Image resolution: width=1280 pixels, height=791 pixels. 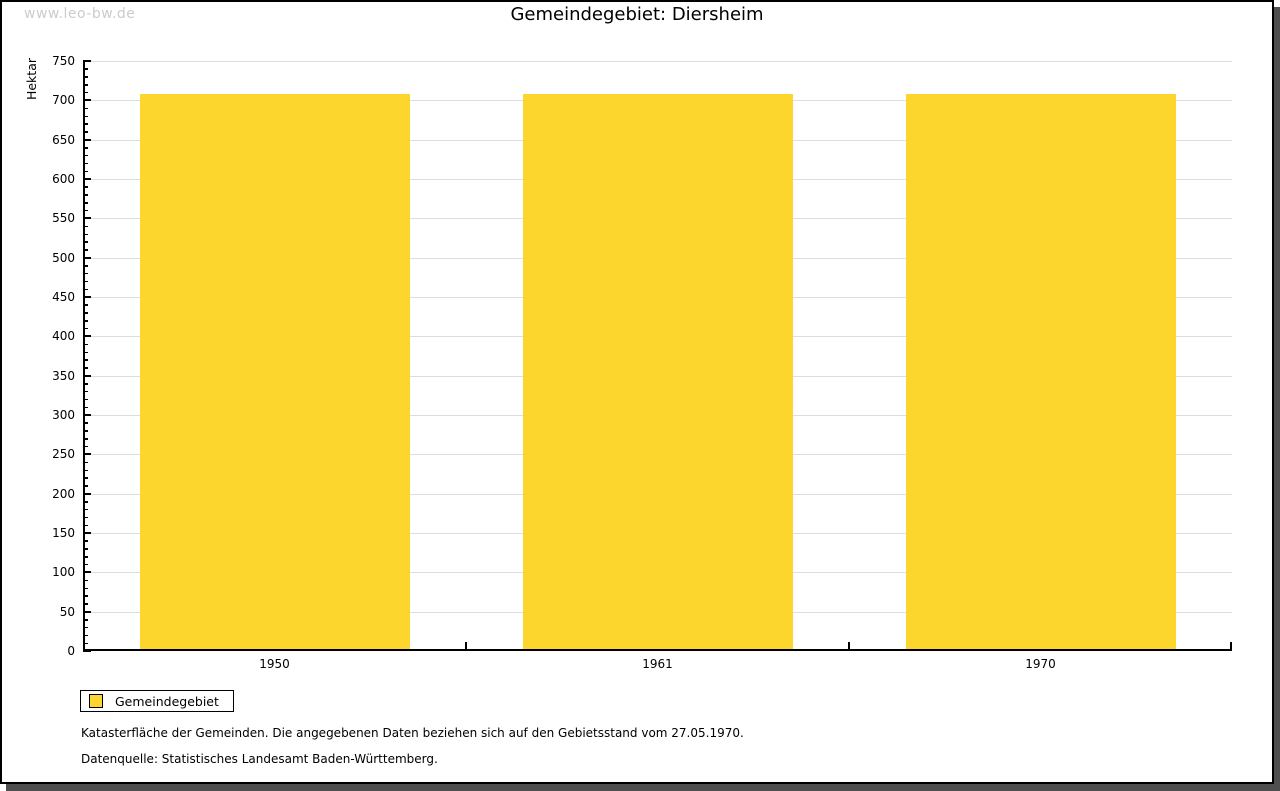 I want to click on y-tick-label: 350, so click(x=63, y=375).